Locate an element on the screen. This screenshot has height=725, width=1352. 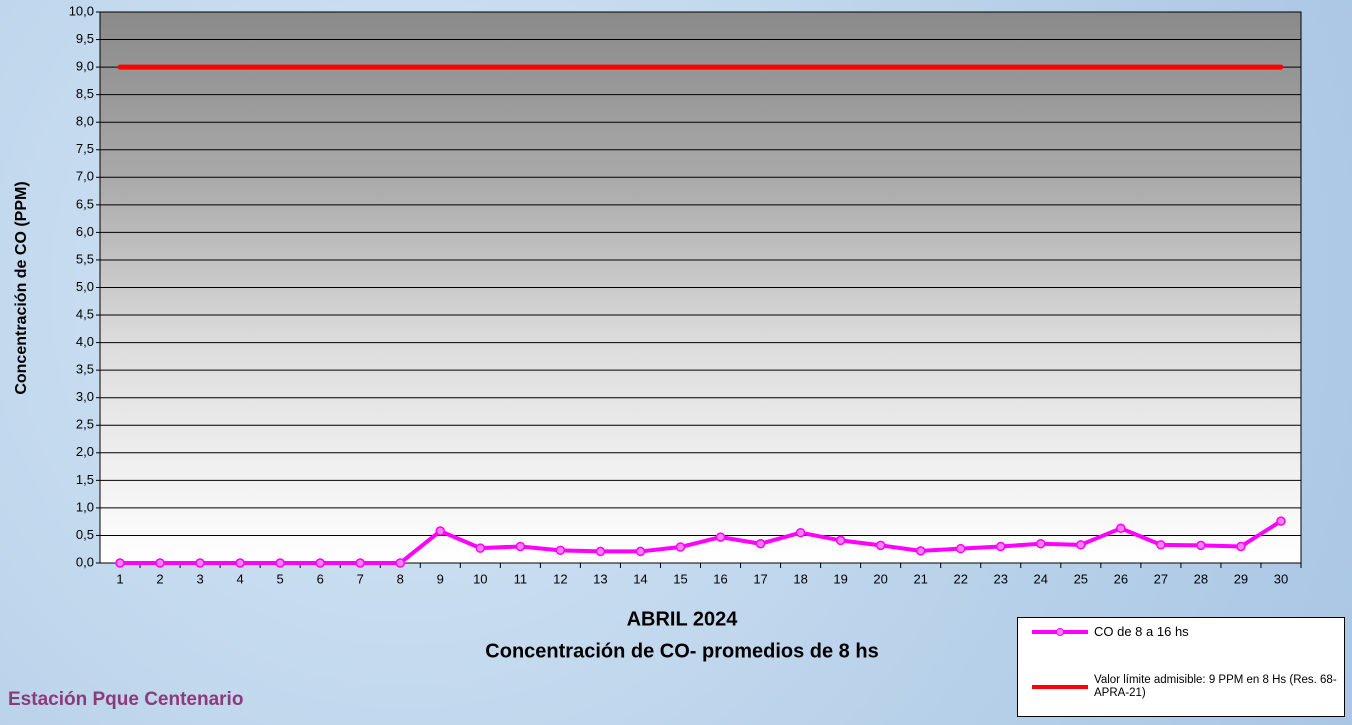
x-tick-label: 15 is located at coordinates (680, 578).